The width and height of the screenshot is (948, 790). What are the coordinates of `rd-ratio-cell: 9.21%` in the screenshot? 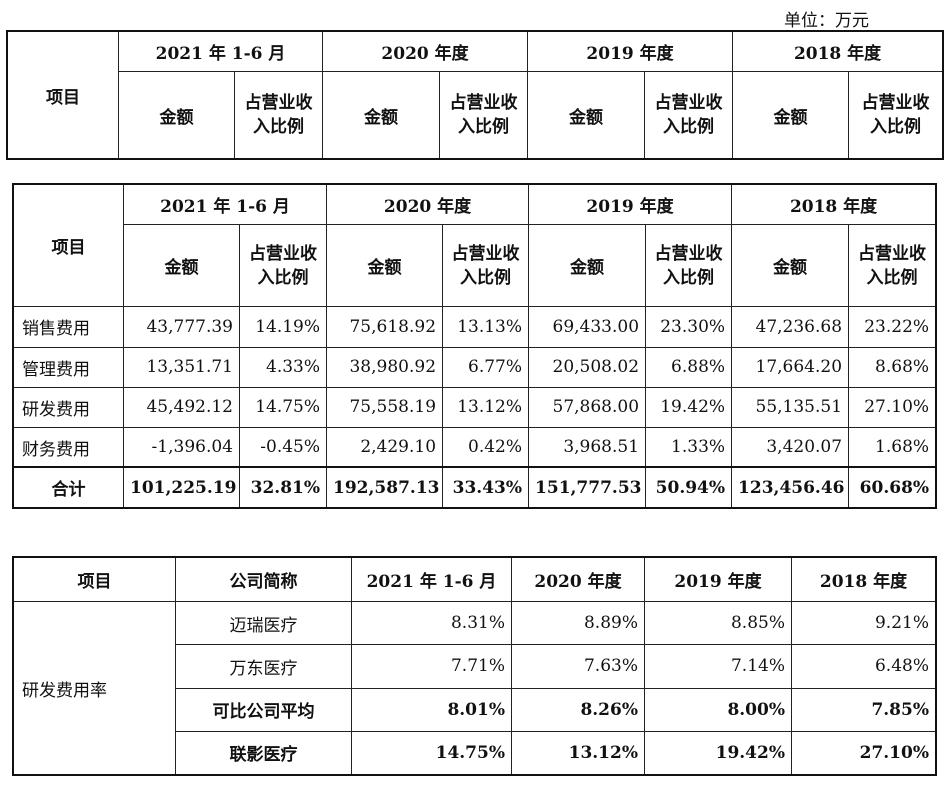 It's located at (863, 623).